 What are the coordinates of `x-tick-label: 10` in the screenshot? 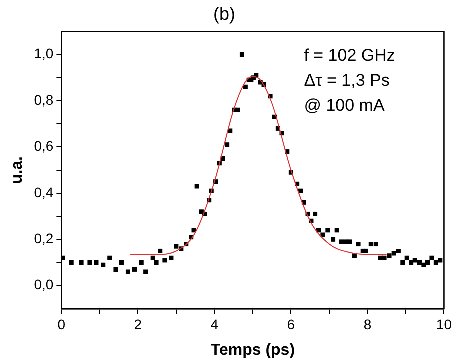 It's located at (444, 324).